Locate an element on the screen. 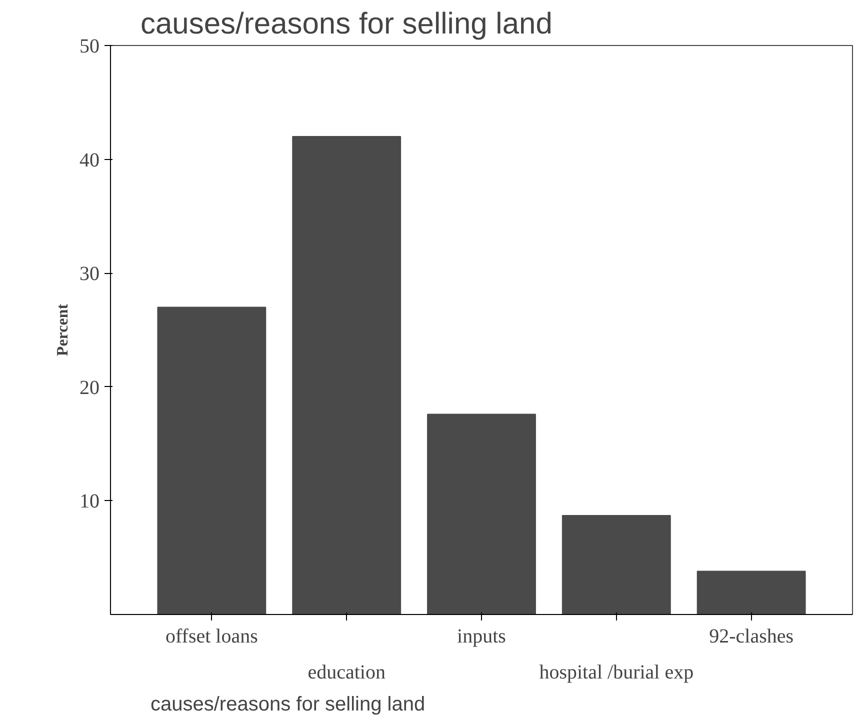  x-tick-label: 92-clashes is located at coordinates (751, 637).